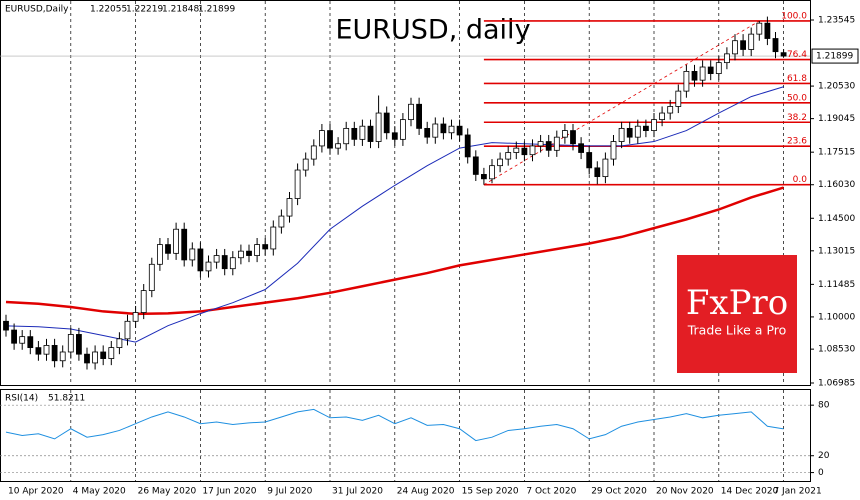 This screenshot has width=860, height=500. I want to click on x-tick-label: 9 Jul 2020, so click(289, 492).